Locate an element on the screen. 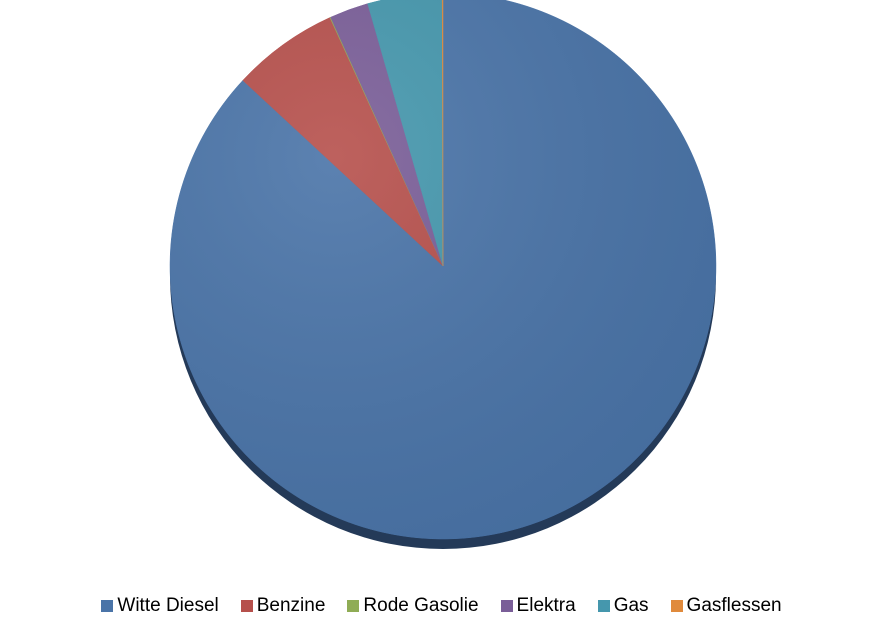 This screenshot has height=619, width=883. legend-item-benzine: Benzine is located at coordinates (283, 606).